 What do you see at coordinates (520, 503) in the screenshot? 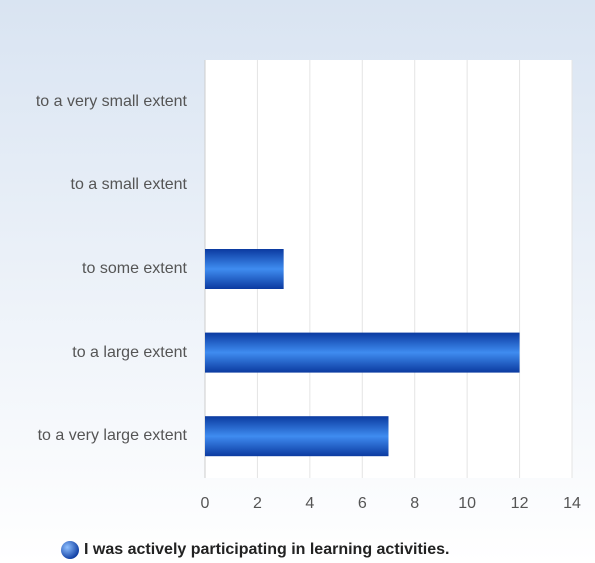
I see `x-tick-label: 12` at bounding box center [520, 503].